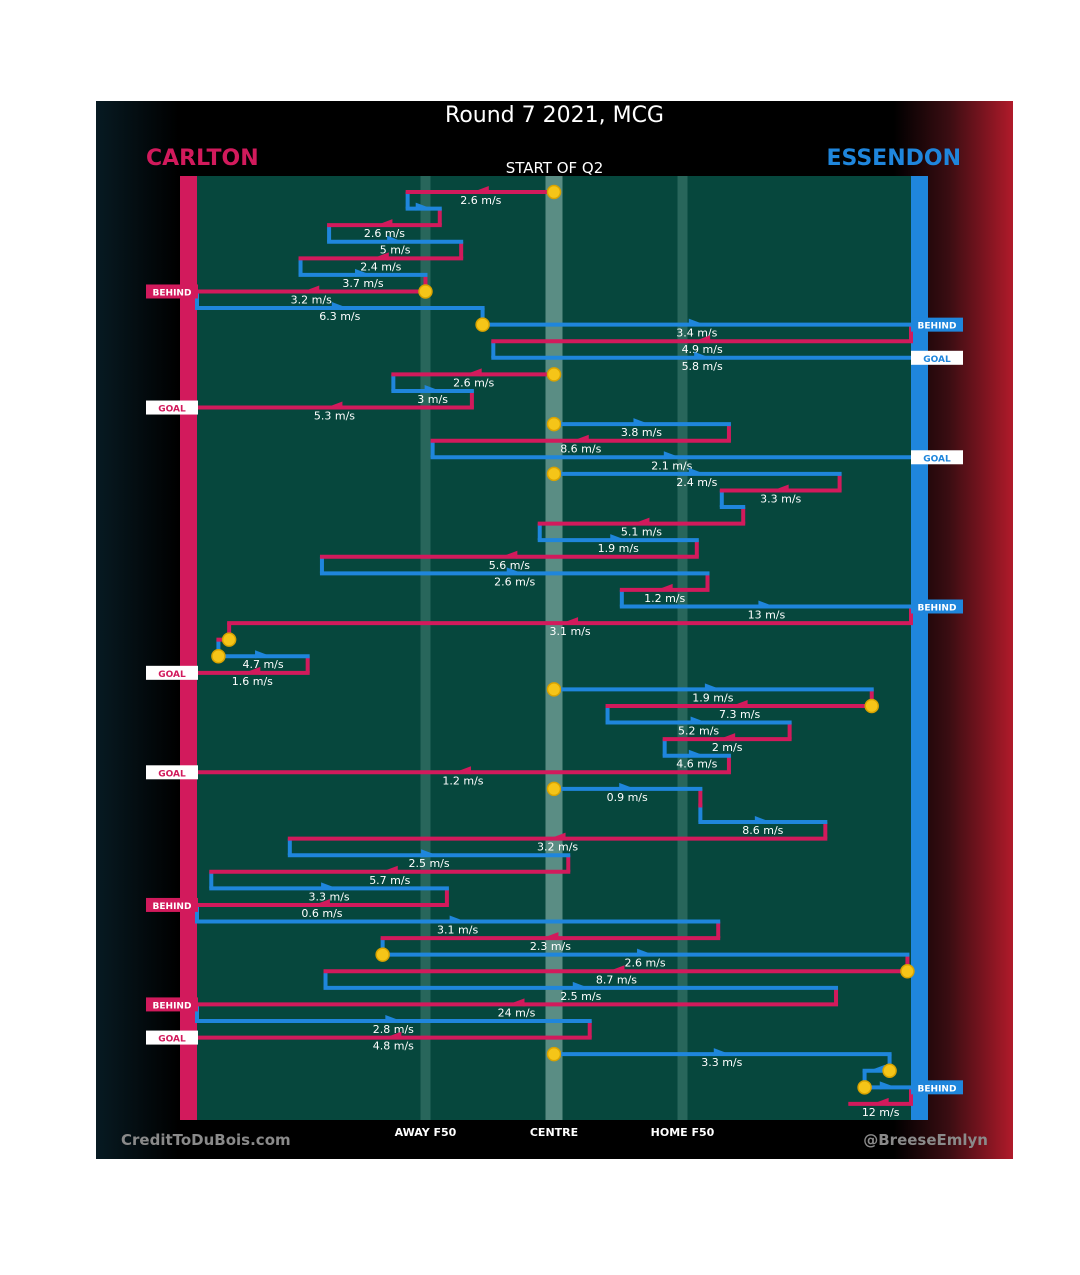  I want to click on speed-label: 3.4 m/s, so click(696, 333).